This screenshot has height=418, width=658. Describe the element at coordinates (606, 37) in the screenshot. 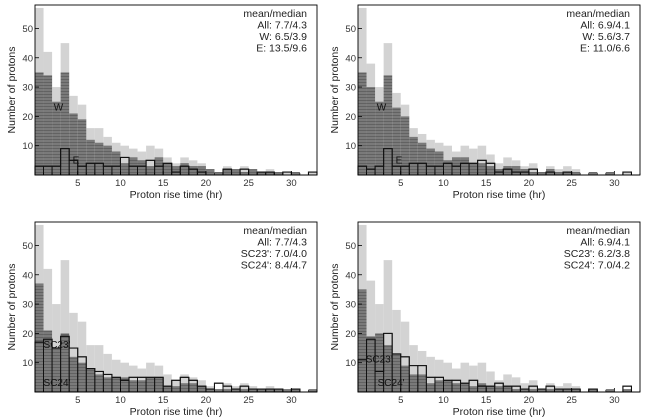

I see `annotation-line: W: 5.6/3.7` at that location.